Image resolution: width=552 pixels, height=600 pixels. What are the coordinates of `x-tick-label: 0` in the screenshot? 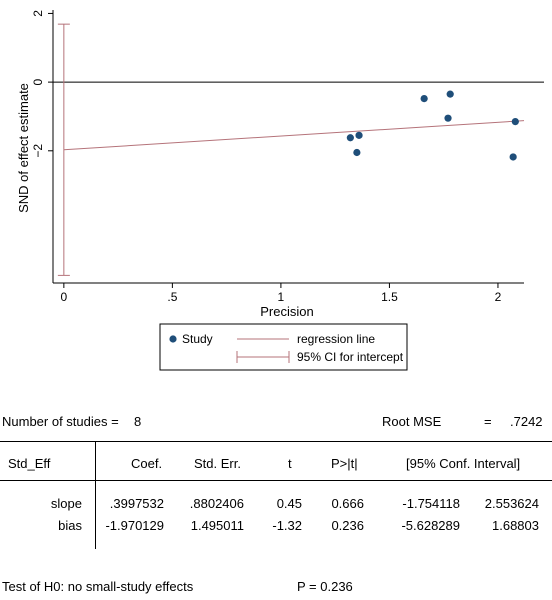 It's located at (64, 297).